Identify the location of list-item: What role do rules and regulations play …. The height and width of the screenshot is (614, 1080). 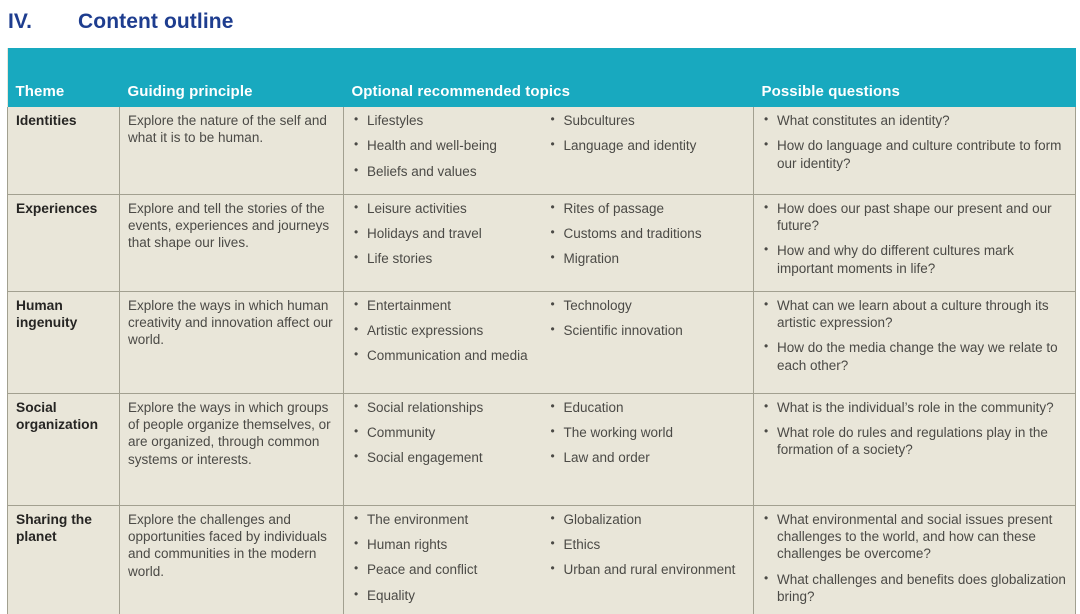
(914, 441).